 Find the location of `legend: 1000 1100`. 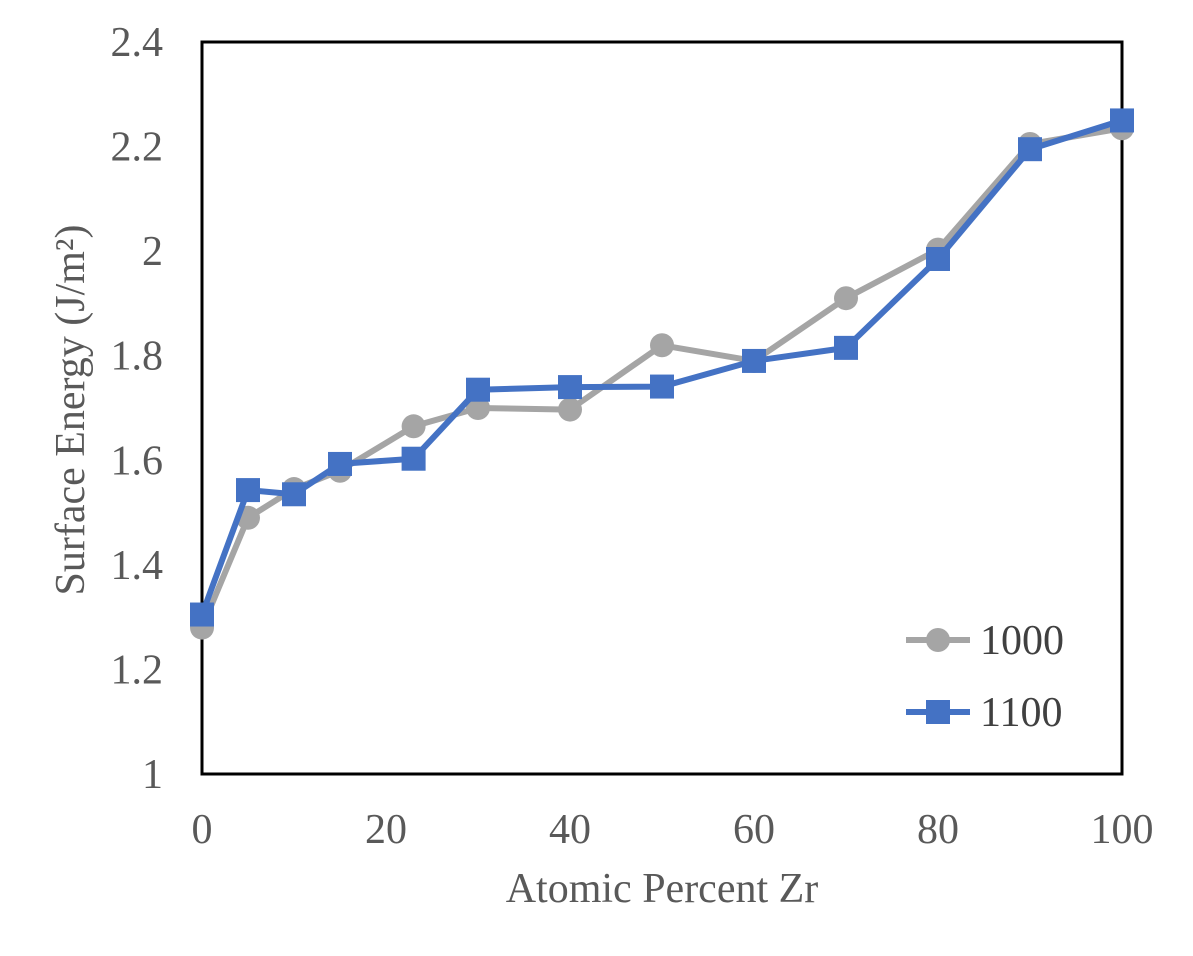

legend: 1000 1100 is located at coordinates (985, 677).